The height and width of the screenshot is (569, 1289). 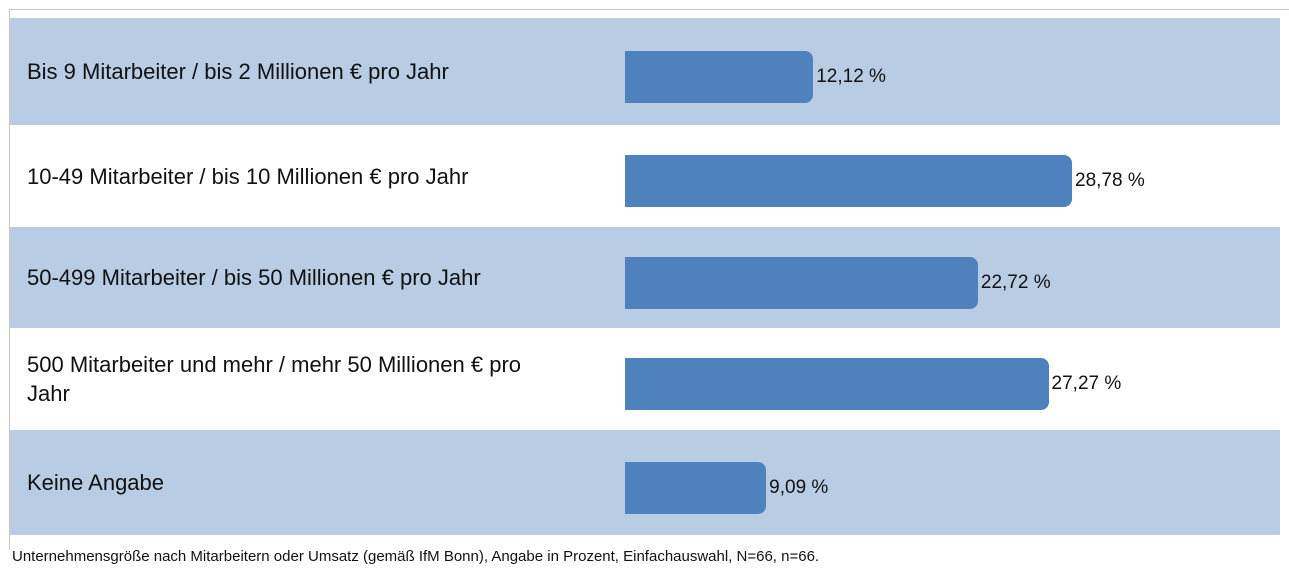 I want to click on category-label: Keine Angabe, so click(x=96, y=482).